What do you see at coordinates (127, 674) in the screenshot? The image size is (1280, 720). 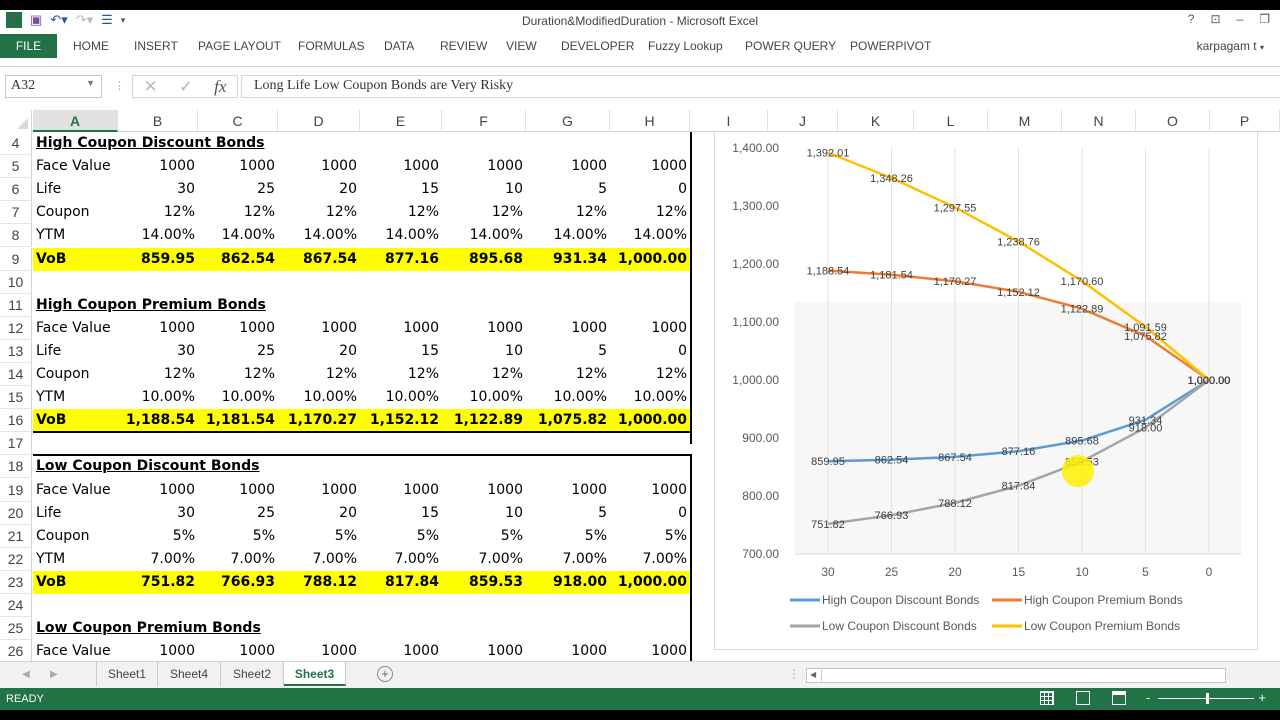 I see `sheet-tab-sheet1: Sheet1` at bounding box center [127, 674].